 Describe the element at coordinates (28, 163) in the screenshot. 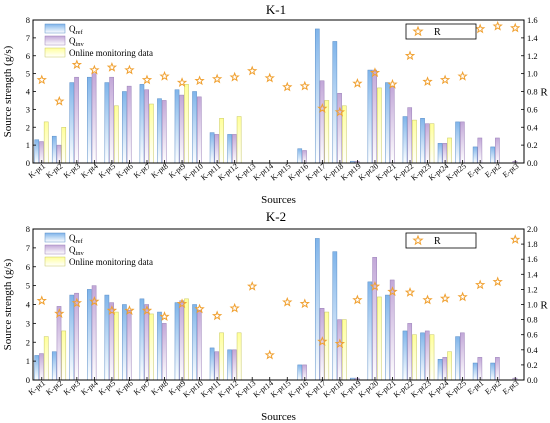

I see `y-tick-label: 0` at that location.